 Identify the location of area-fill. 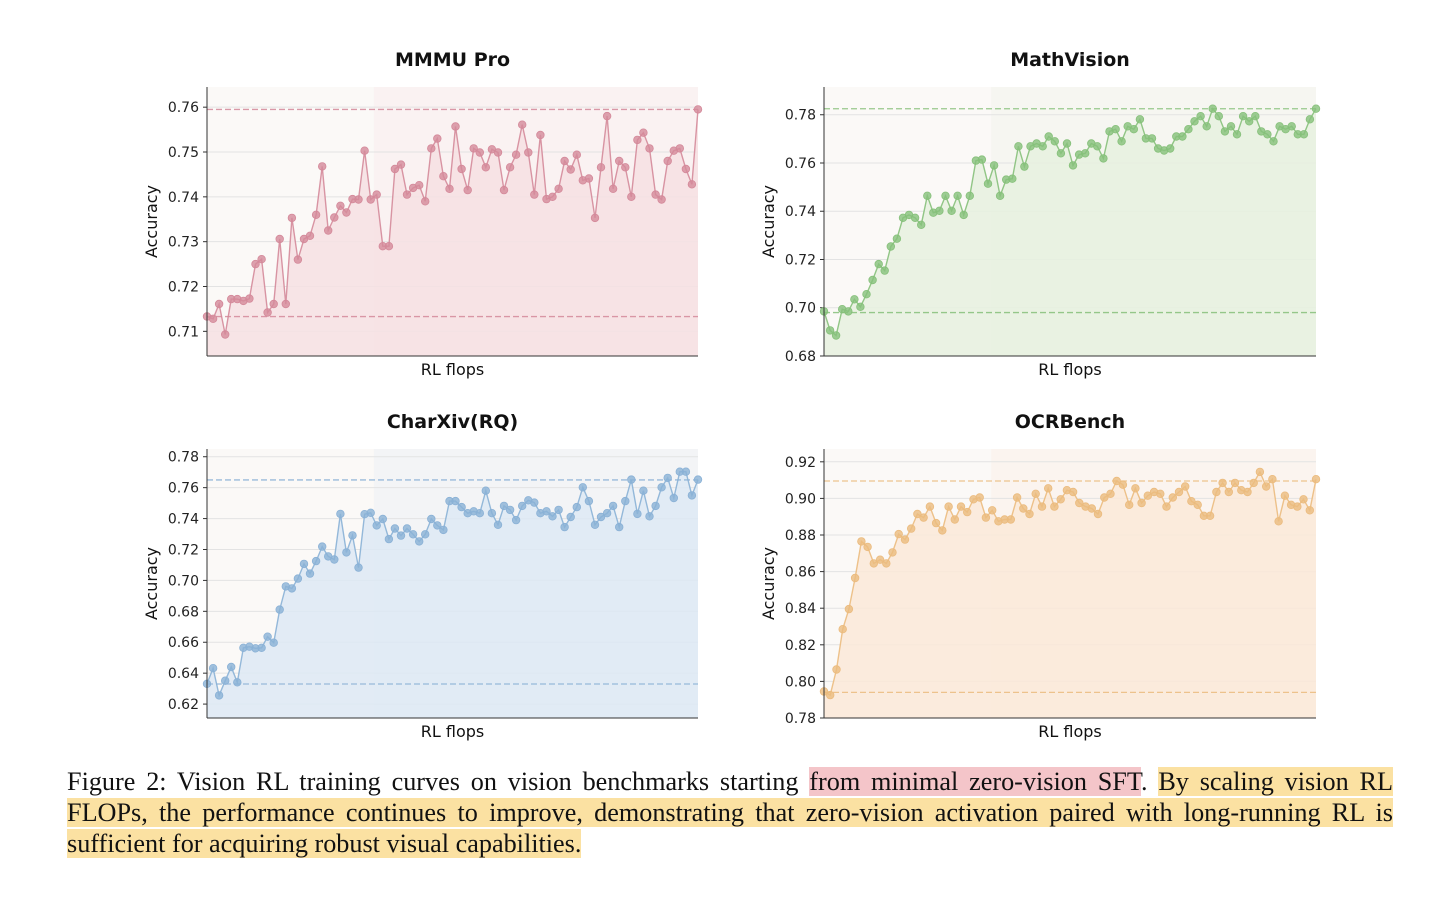
(1070, 232).